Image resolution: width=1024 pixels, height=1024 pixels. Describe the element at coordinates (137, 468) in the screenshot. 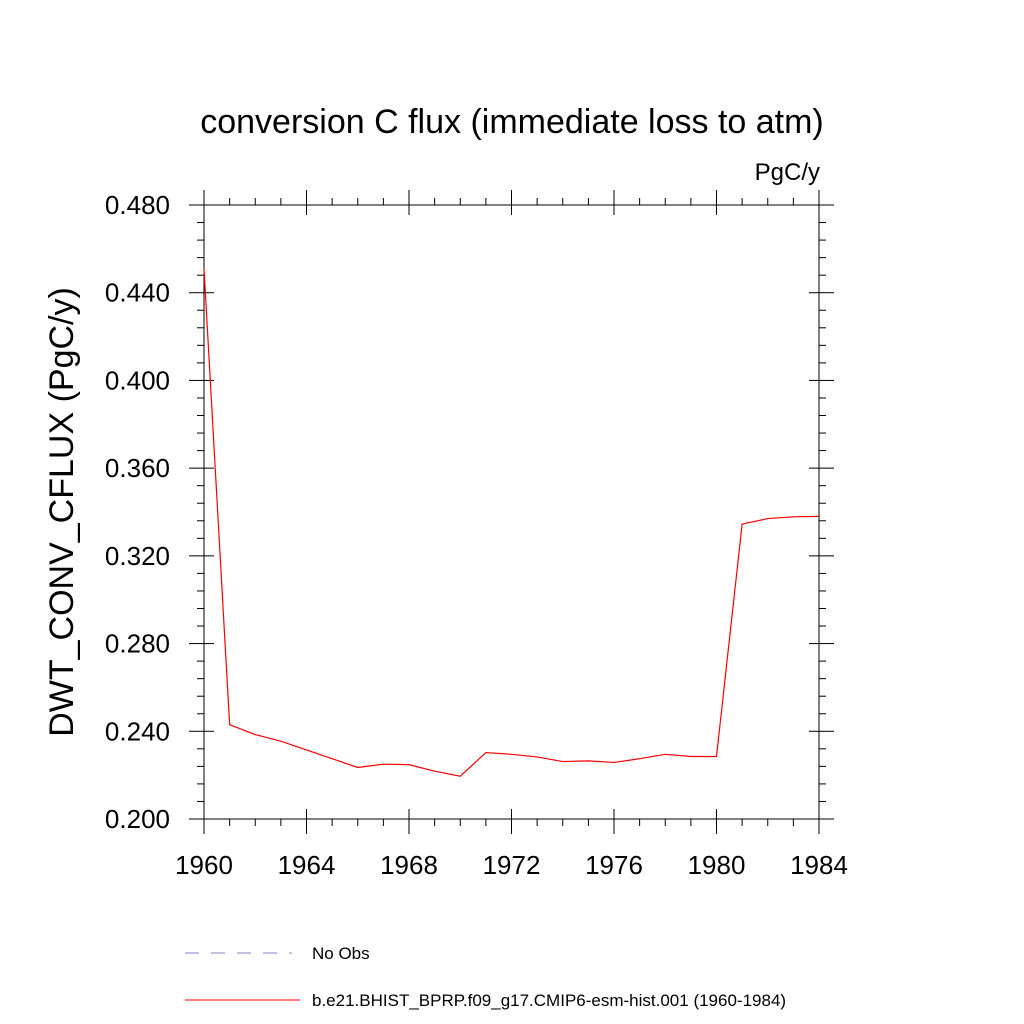

I see `y-tick-label: 0.360` at that location.